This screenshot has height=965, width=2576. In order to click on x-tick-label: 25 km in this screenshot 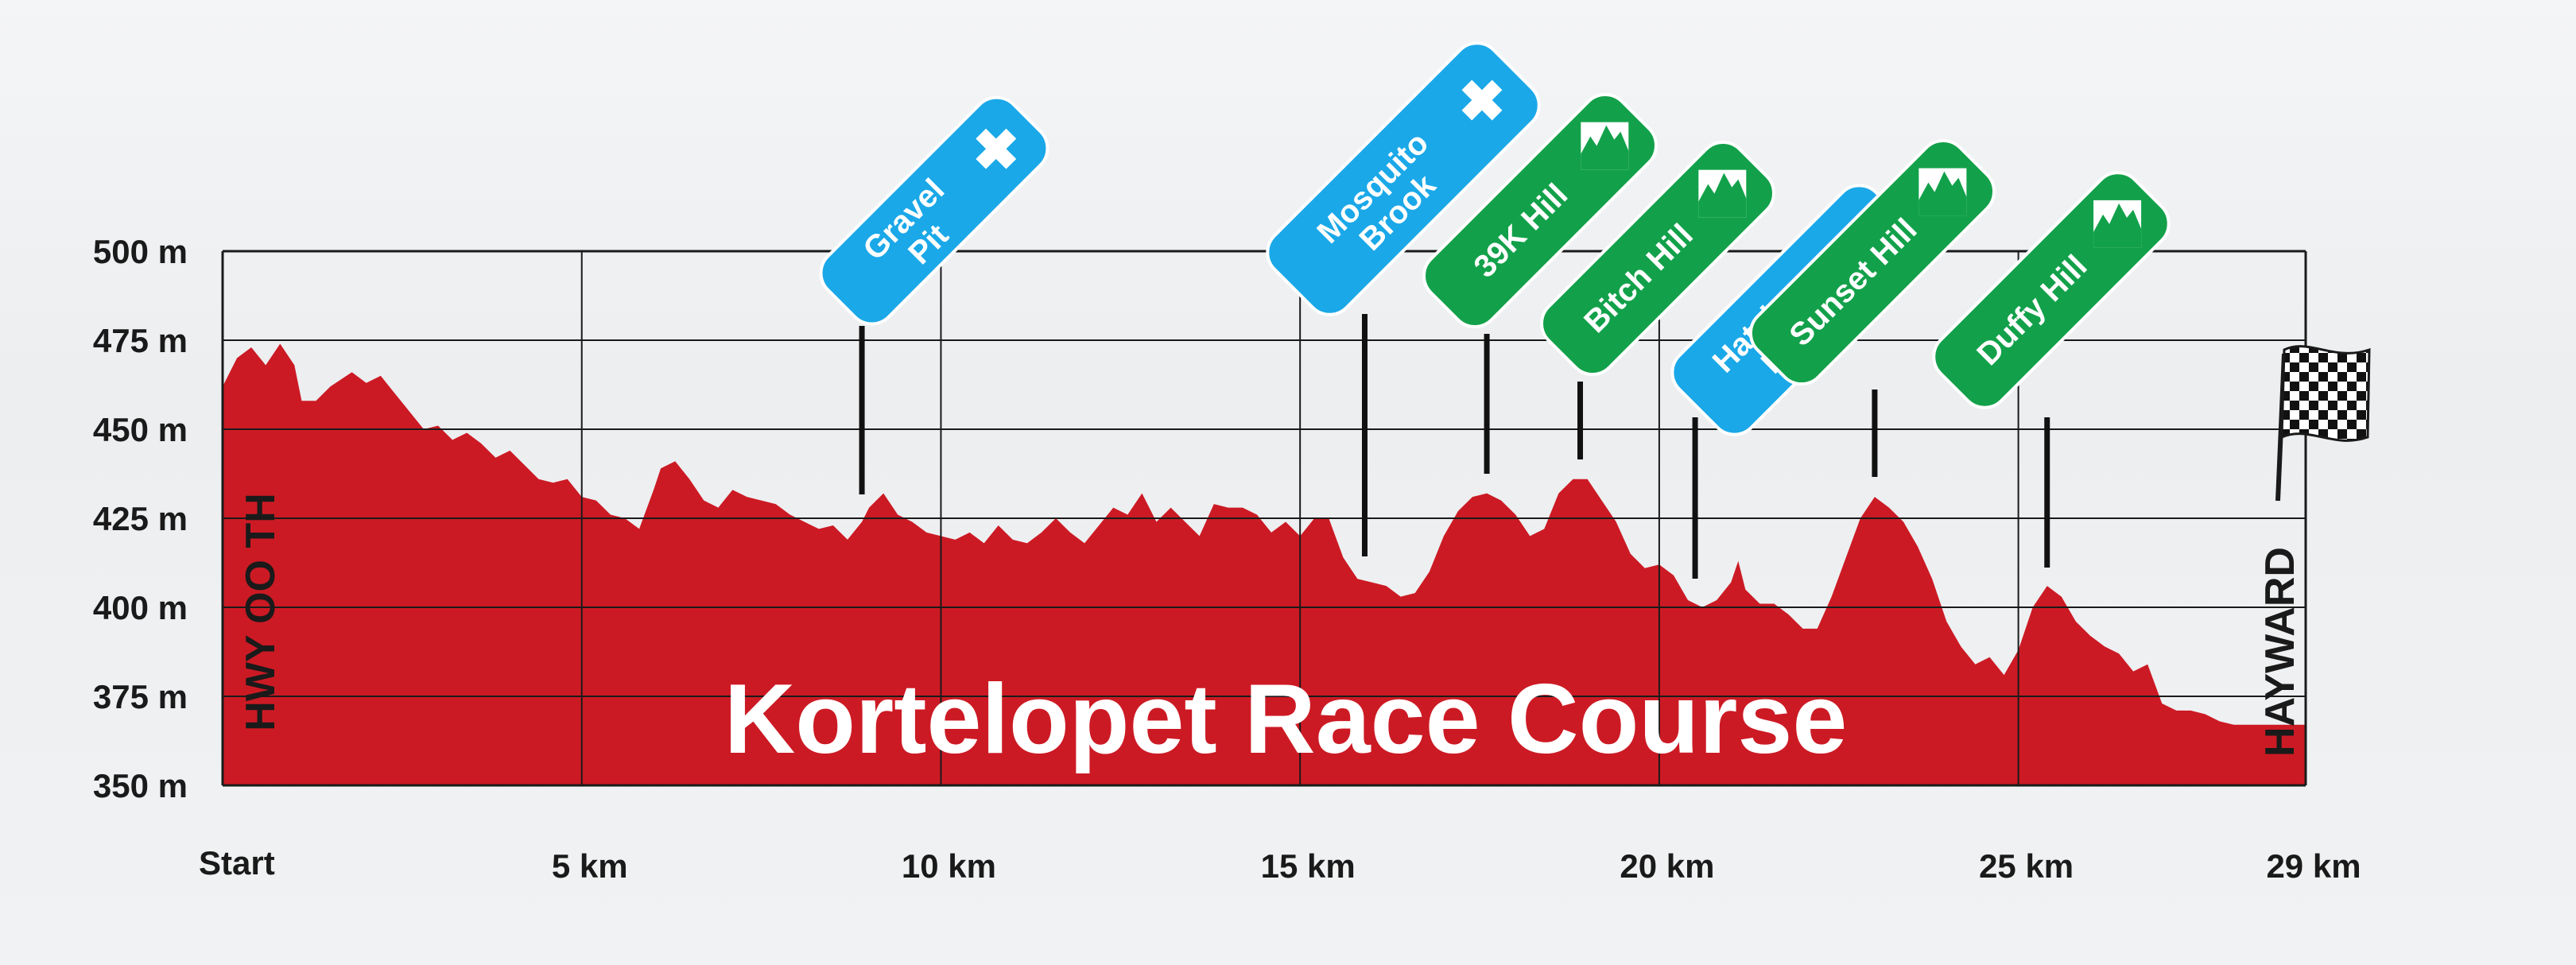, I will do `click(2026, 866)`.